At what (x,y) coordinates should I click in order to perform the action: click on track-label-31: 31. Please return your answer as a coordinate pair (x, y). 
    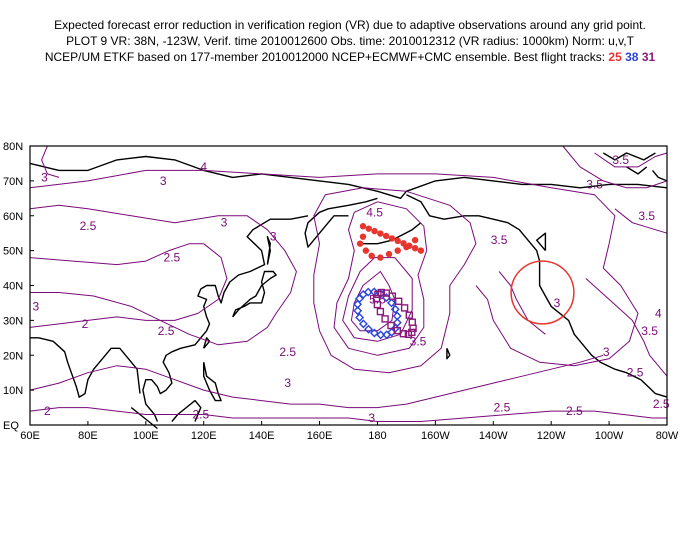
    Looking at the image, I should click on (648, 57).